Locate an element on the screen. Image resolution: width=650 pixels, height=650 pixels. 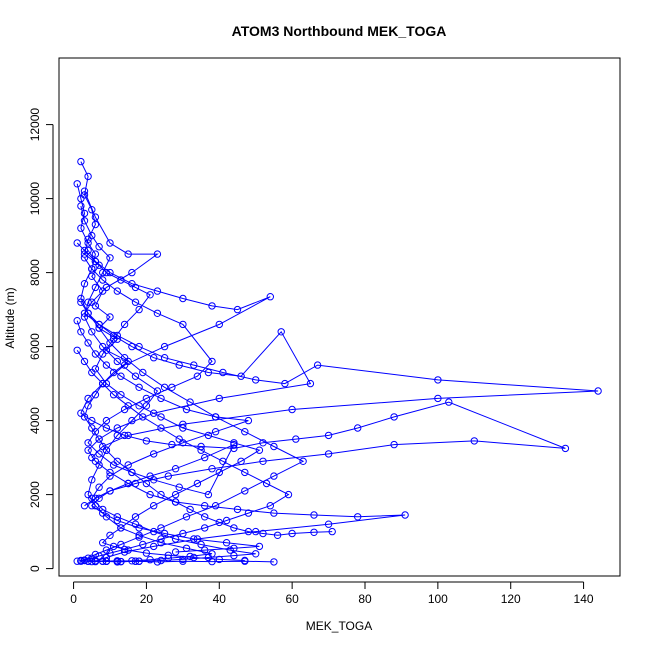
data-series is located at coordinates (183, 456).